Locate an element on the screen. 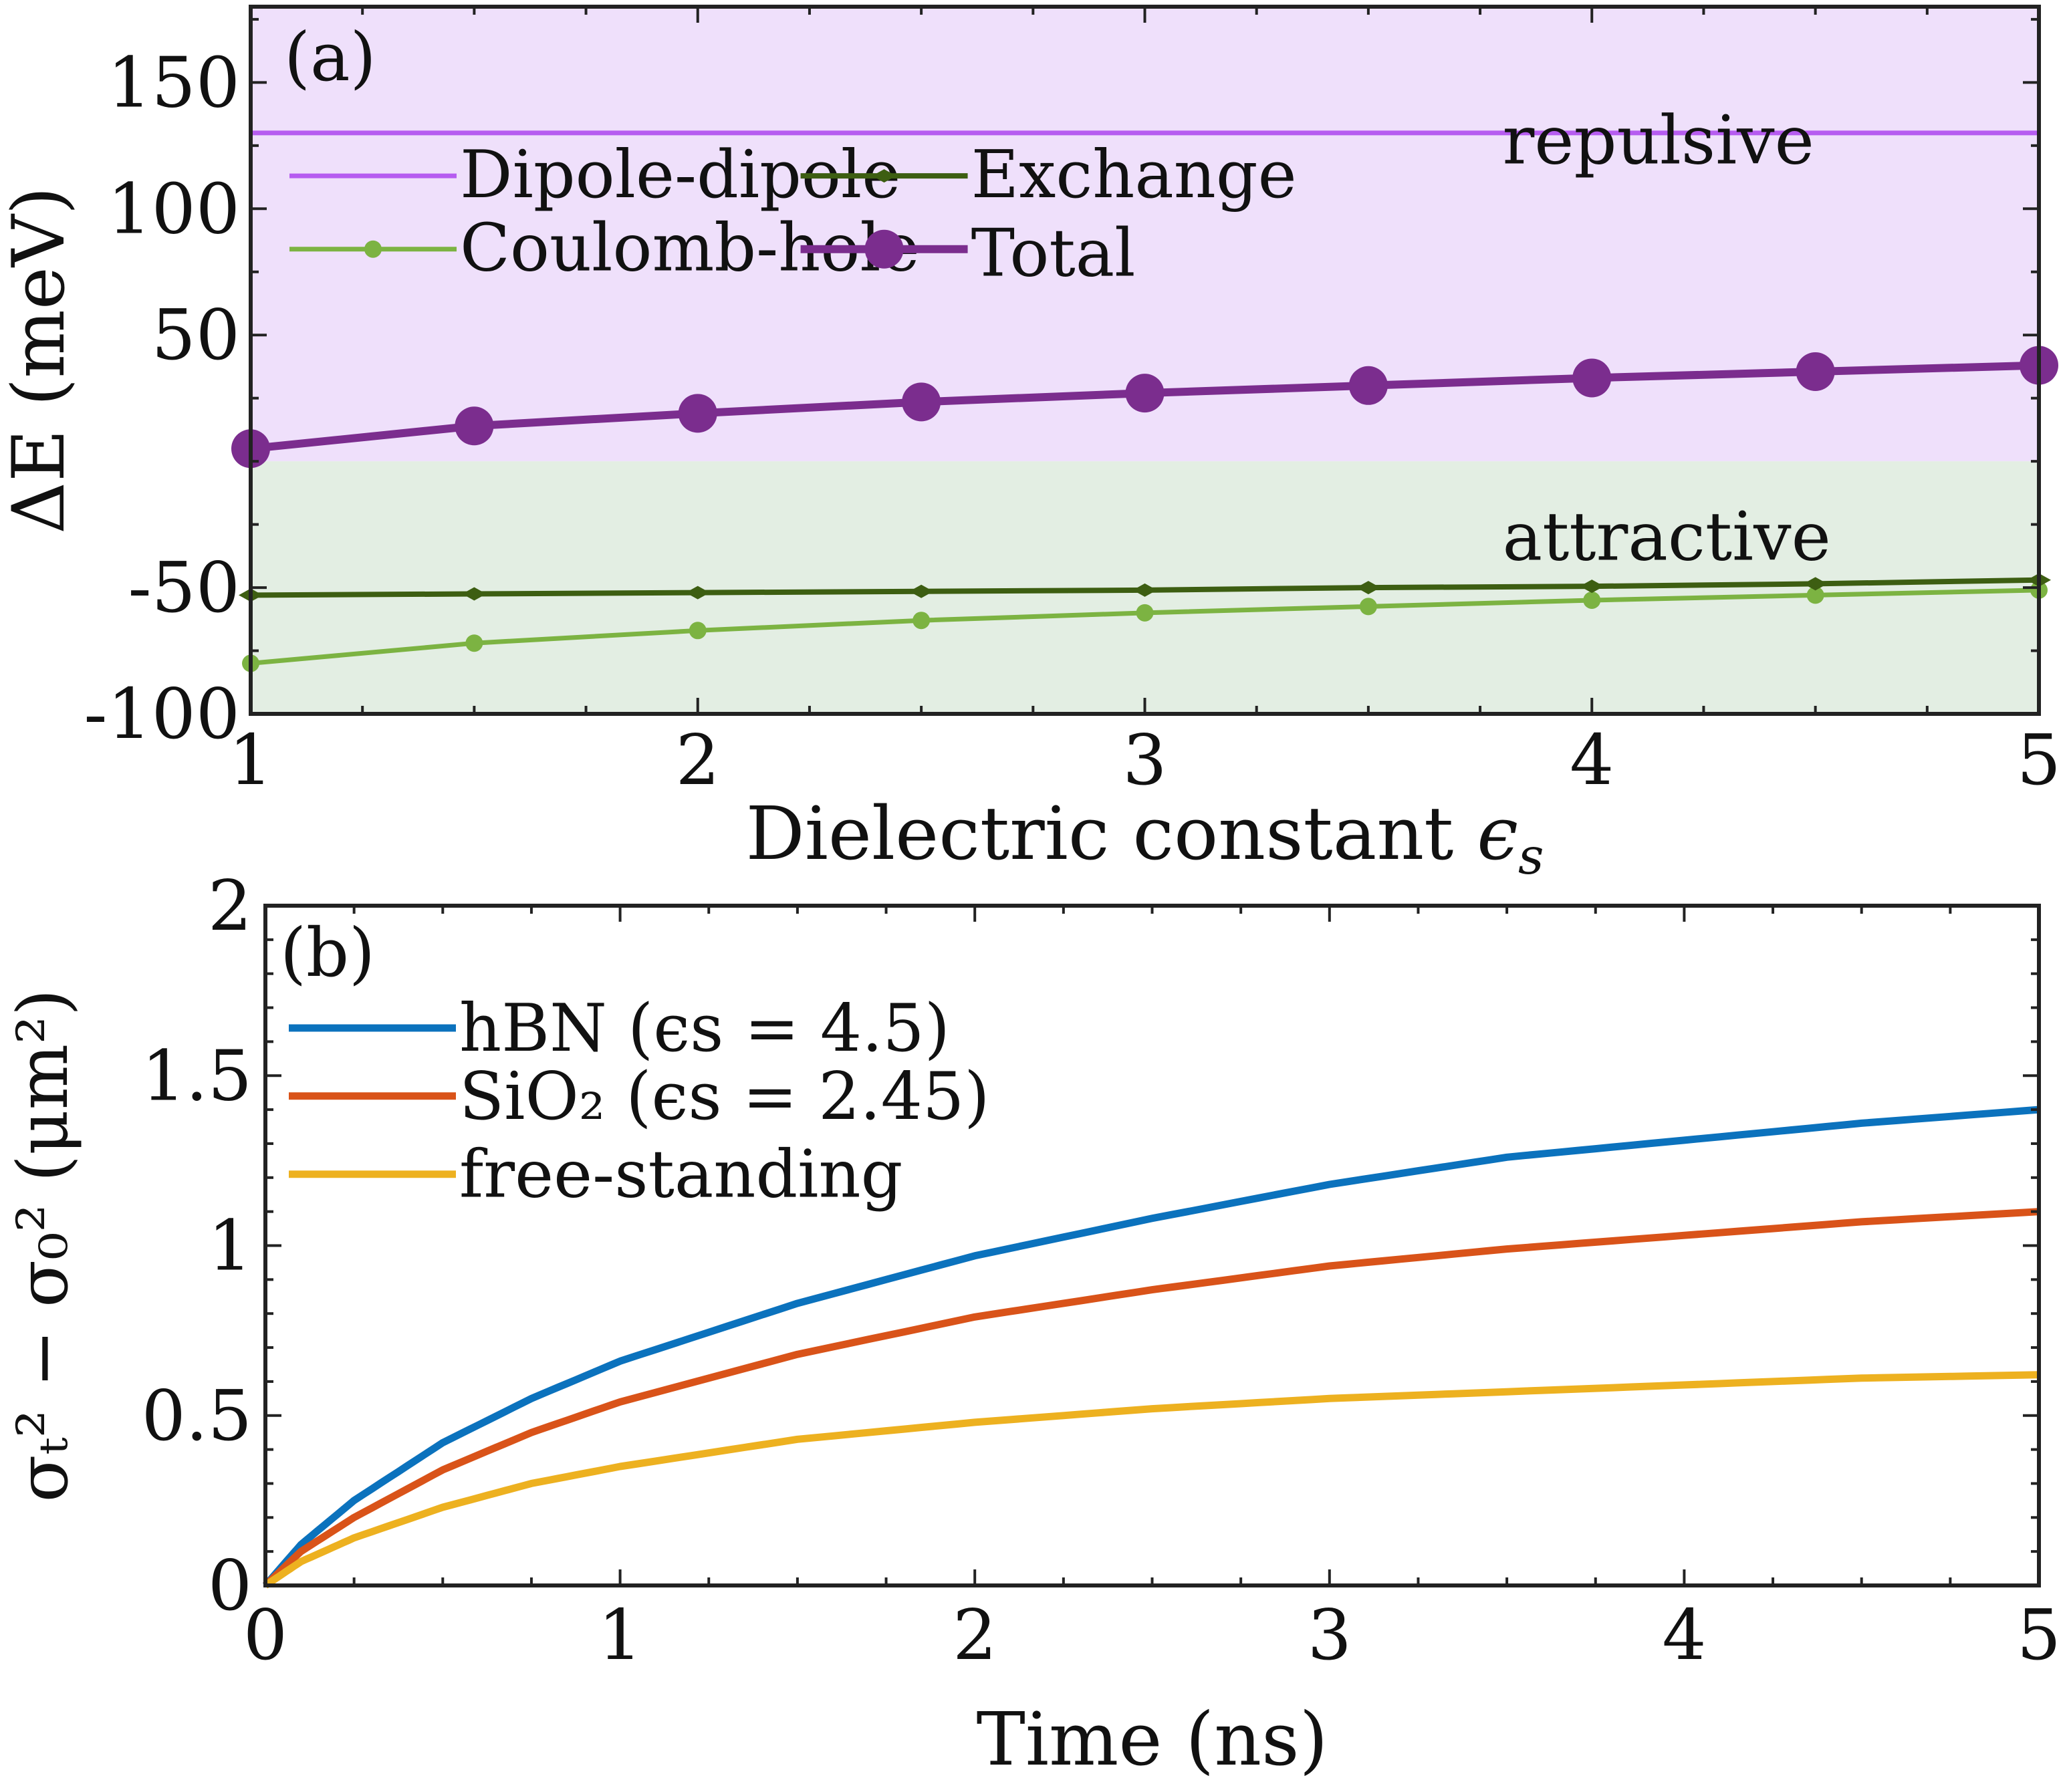 This screenshot has height=1792, width=2065. y-tick-label: 150 is located at coordinates (173, 82).